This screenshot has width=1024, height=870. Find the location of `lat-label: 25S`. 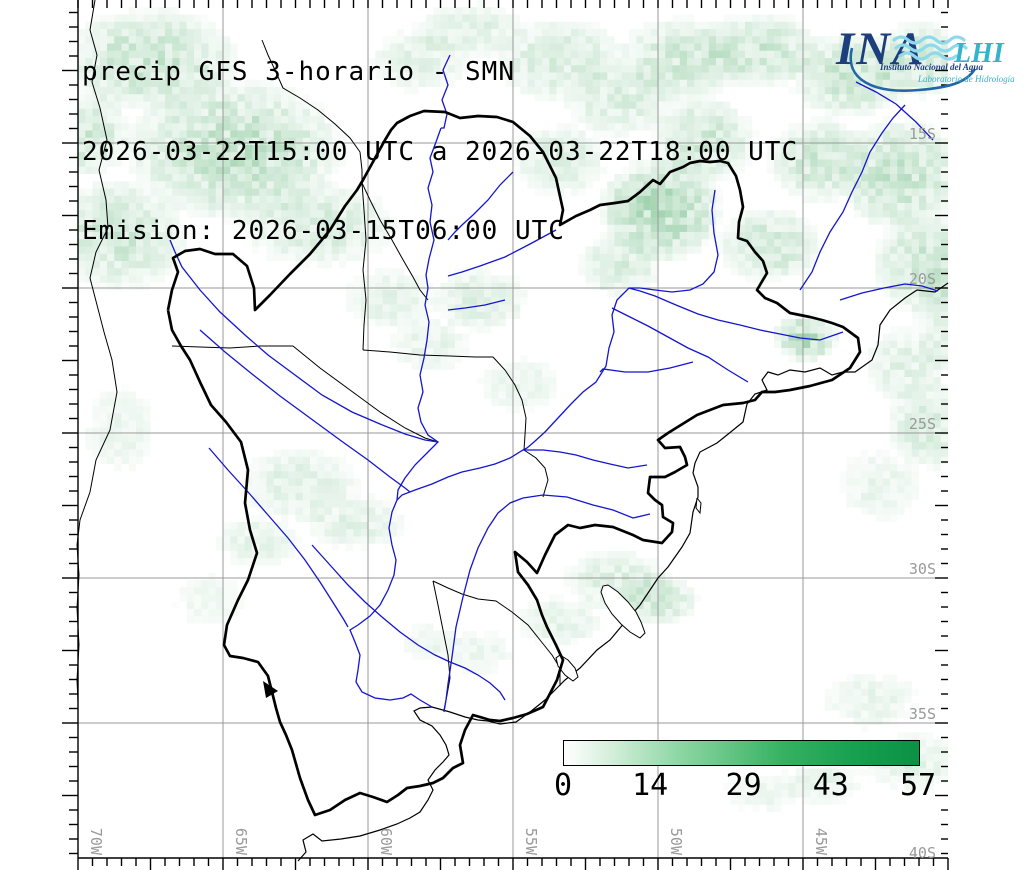

lat-label: 25S is located at coordinates (922, 424).